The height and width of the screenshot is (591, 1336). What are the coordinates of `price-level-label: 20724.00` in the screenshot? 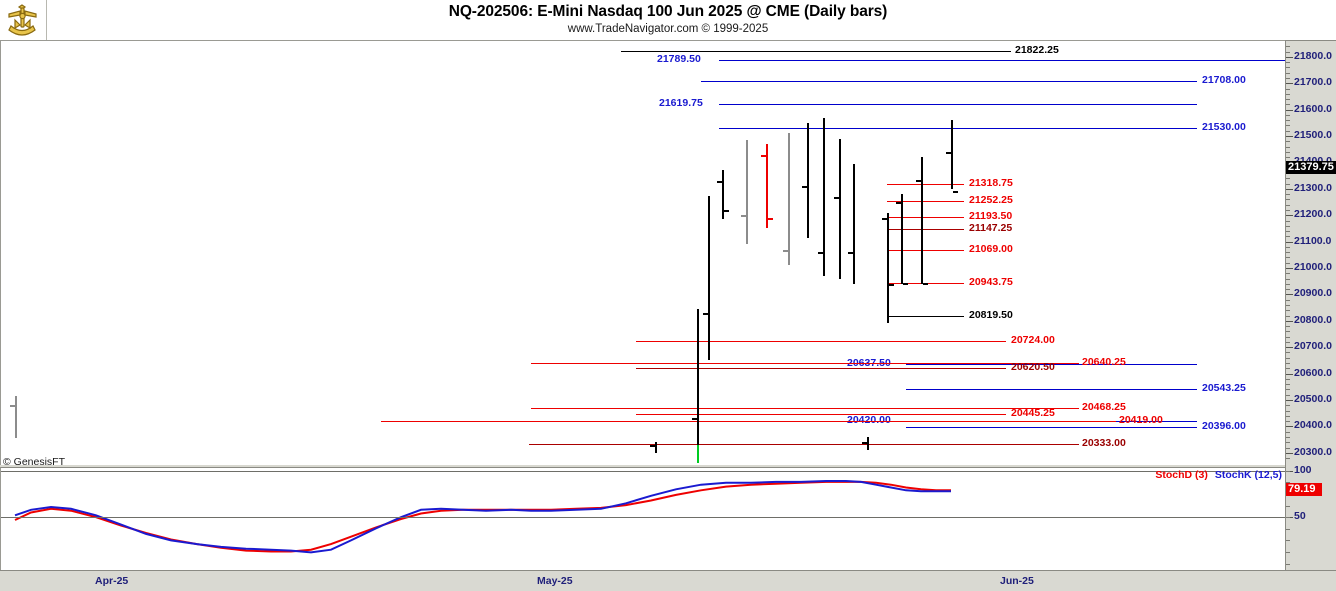 It's located at (1033, 339).